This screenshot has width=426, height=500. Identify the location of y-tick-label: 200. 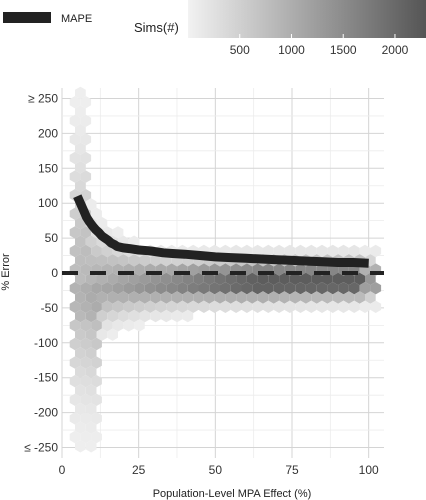
(48, 133).